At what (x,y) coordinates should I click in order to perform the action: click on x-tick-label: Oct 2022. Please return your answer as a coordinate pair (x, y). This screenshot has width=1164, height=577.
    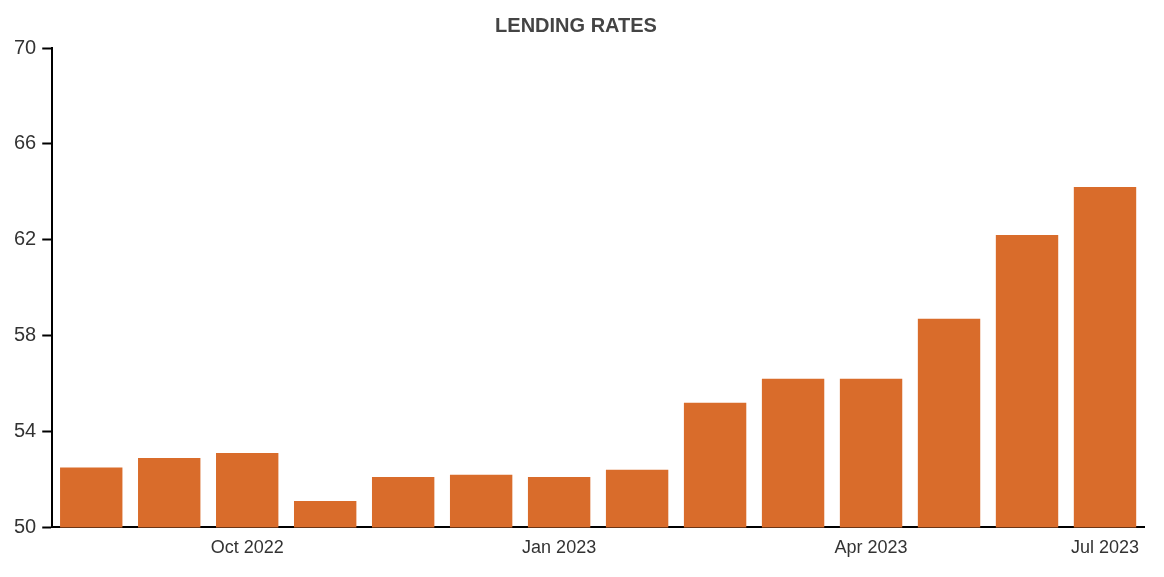
    Looking at the image, I should click on (247, 547).